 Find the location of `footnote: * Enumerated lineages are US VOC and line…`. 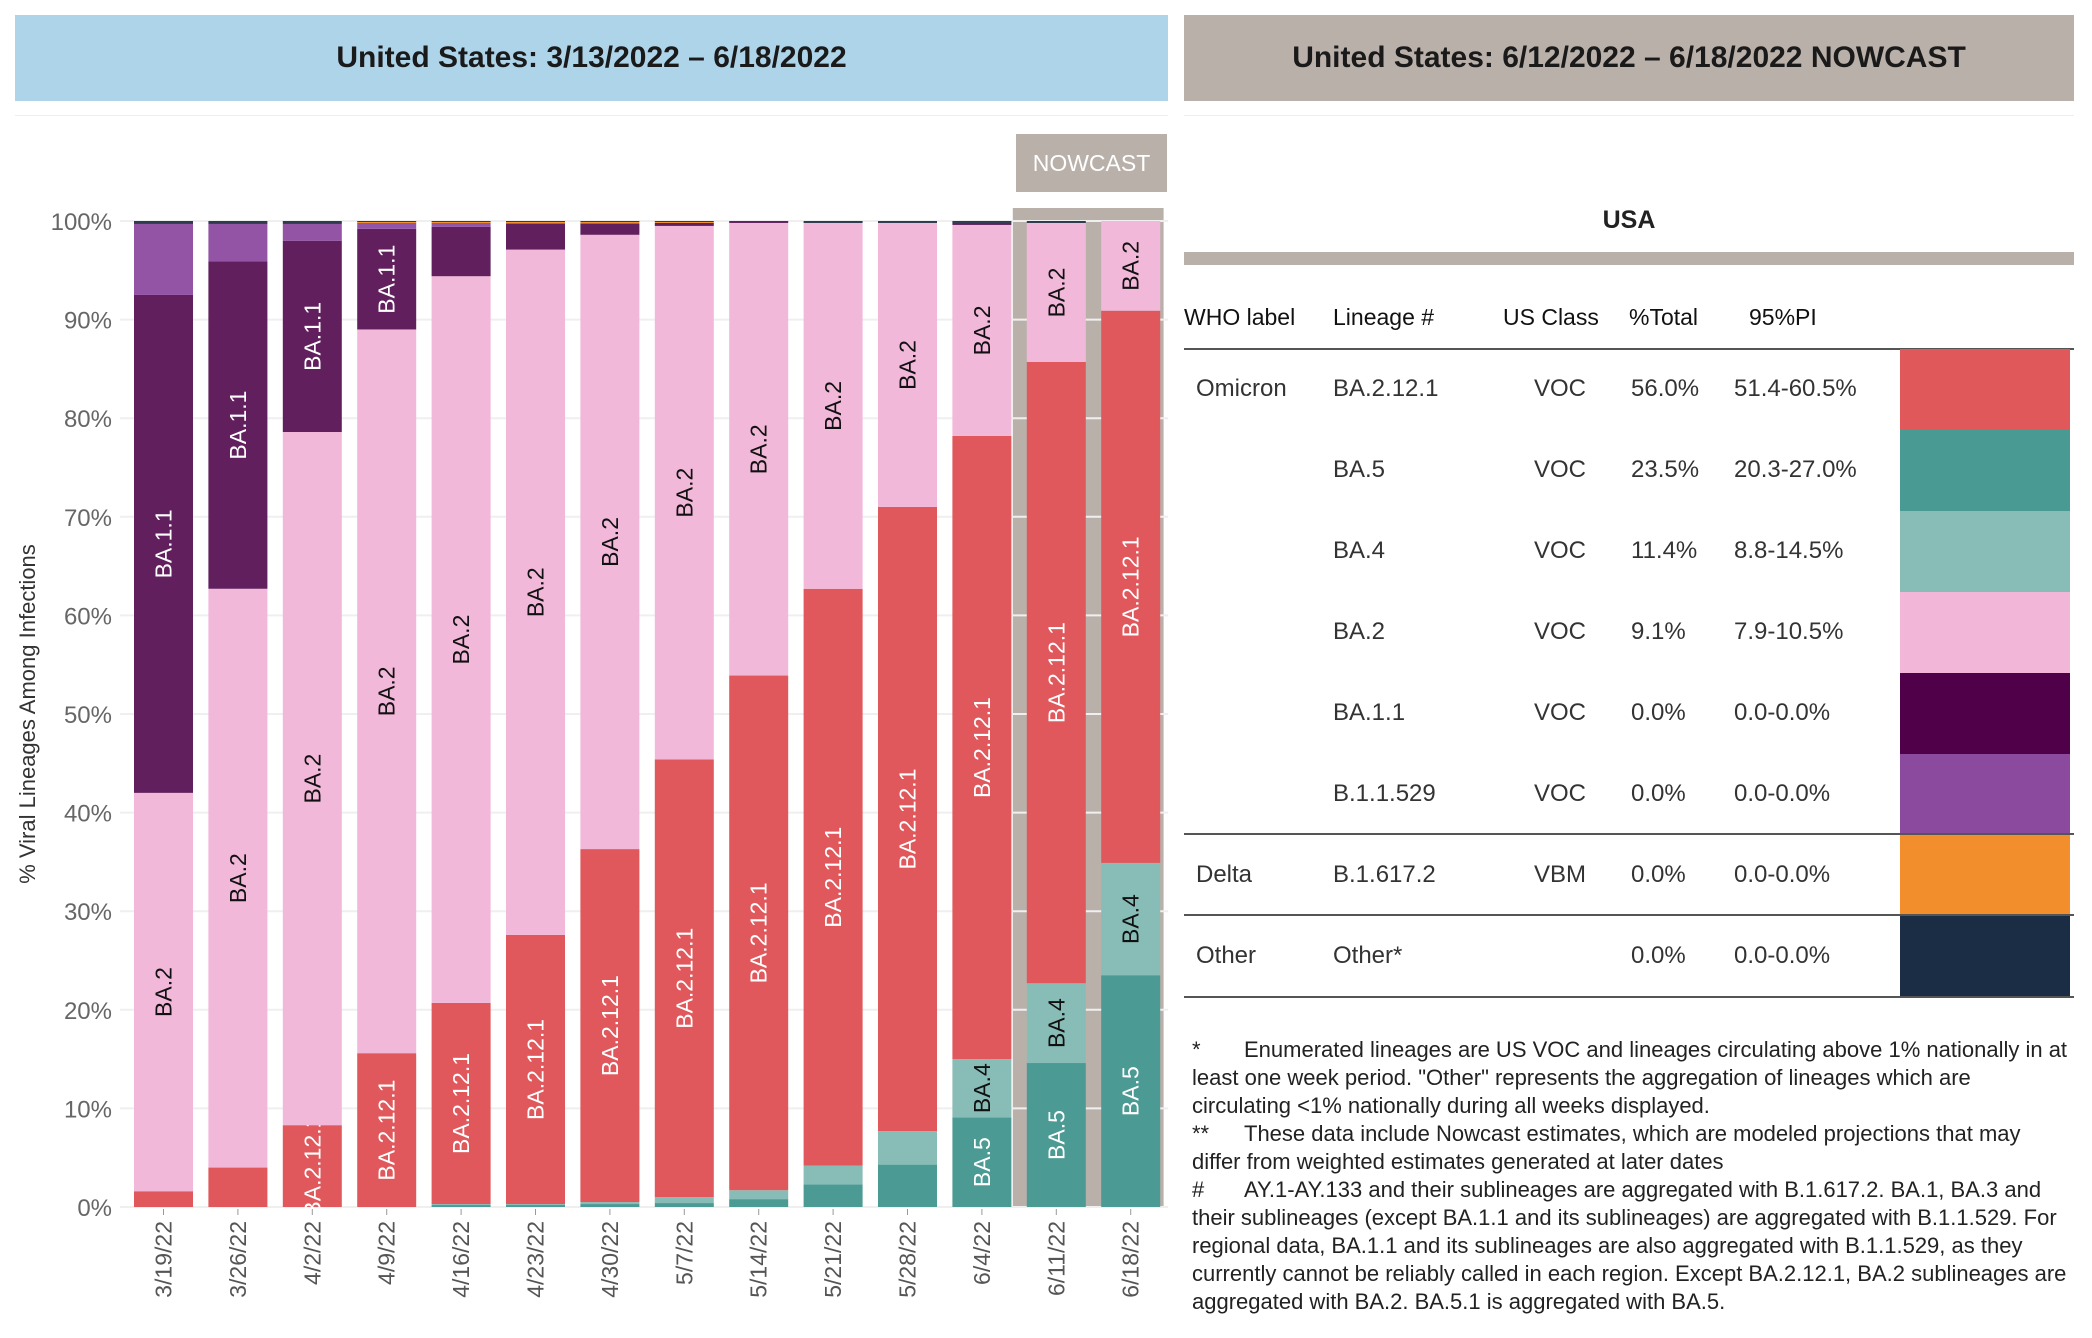

footnote: * Enumerated lineages are US VOC and line… is located at coordinates (1632, 1078).